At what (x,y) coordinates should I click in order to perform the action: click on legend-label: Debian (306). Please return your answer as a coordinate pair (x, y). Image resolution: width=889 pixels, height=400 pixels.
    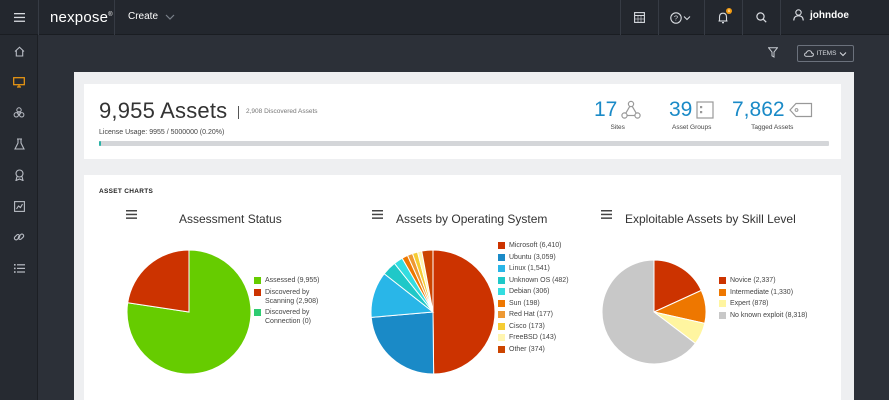
    Looking at the image, I should click on (529, 291).